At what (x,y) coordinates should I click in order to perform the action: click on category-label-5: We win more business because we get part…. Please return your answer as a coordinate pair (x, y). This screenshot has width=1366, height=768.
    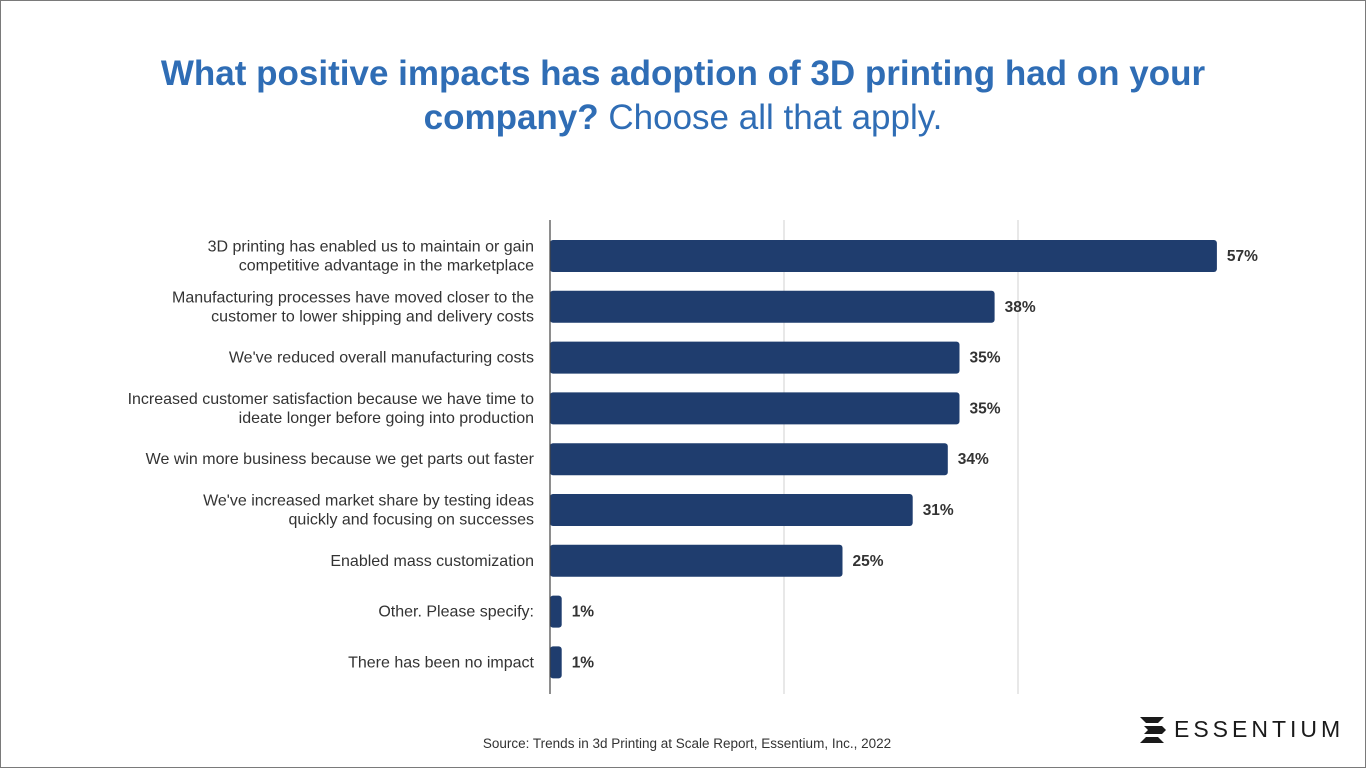
    Looking at the image, I should click on (340, 459).